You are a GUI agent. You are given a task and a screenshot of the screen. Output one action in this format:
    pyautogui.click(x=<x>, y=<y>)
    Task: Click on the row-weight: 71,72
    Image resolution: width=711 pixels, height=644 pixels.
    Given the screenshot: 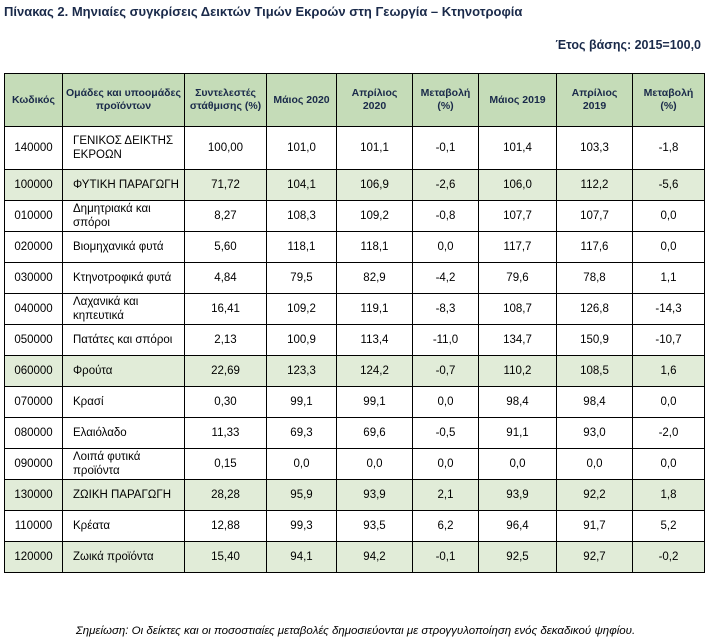 What is the action you would take?
    pyautogui.click(x=225, y=185)
    